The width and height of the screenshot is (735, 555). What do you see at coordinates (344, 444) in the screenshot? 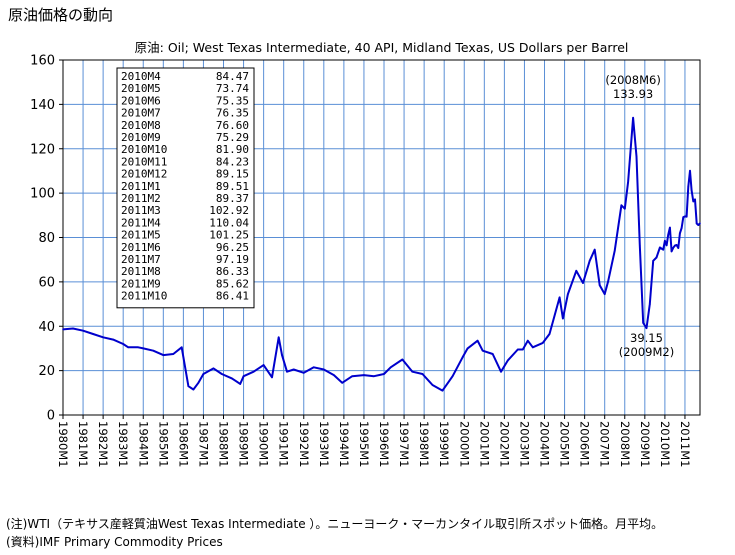
I see `x-tick-label: 1994M1` at bounding box center [344, 444].